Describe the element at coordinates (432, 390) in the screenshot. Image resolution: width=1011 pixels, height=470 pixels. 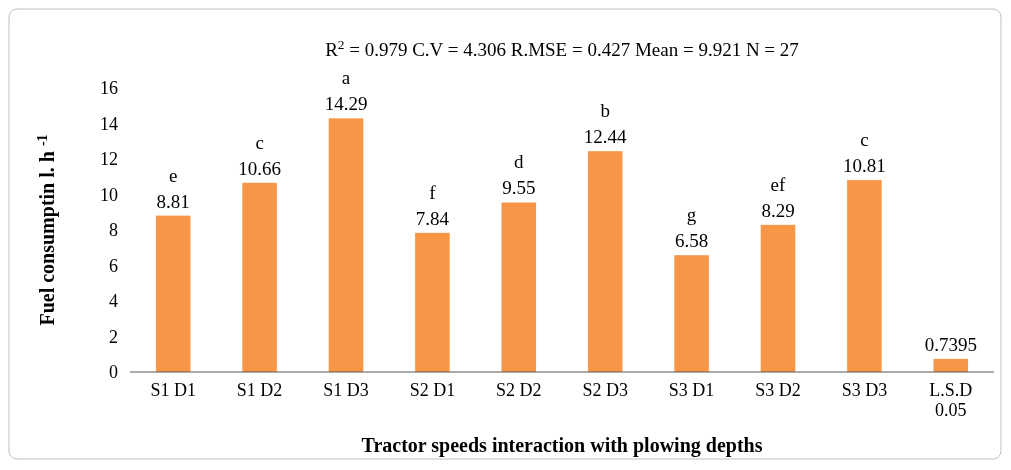
I see `x-tick-label: S2 D1` at that location.